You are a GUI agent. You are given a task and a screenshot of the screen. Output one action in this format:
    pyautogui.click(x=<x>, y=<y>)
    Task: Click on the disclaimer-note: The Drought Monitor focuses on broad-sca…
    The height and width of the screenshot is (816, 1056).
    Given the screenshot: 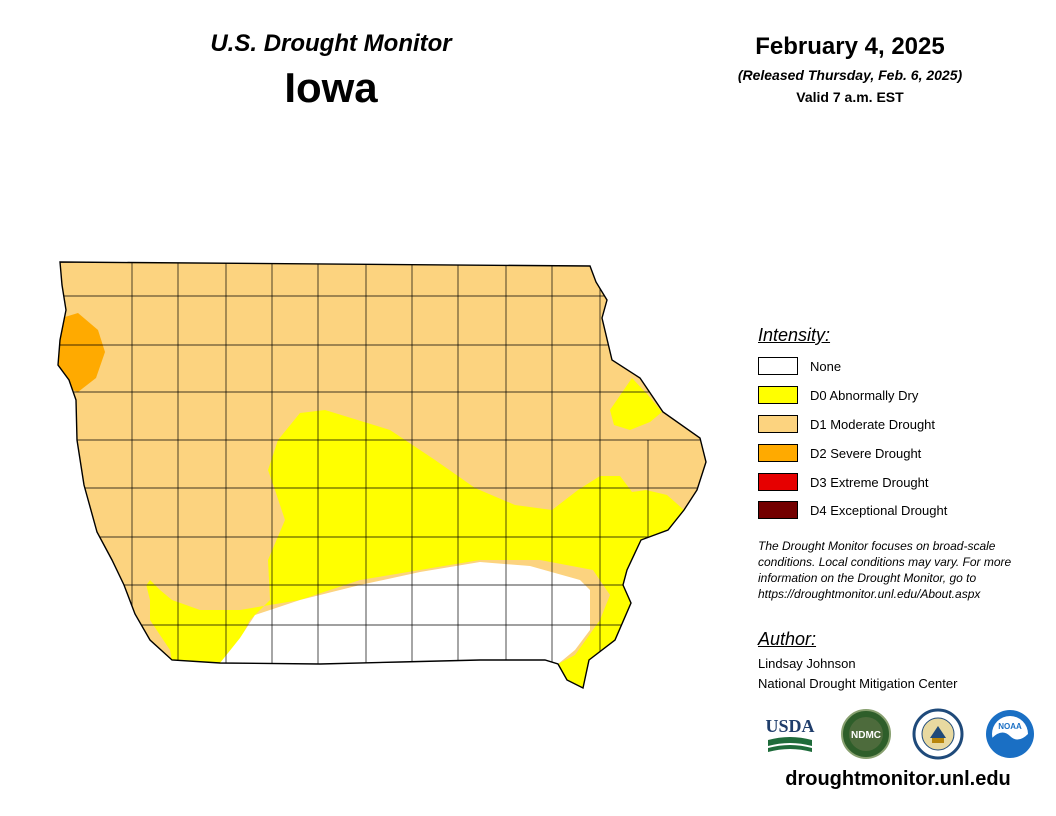 What is the action you would take?
    pyautogui.click(x=885, y=570)
    